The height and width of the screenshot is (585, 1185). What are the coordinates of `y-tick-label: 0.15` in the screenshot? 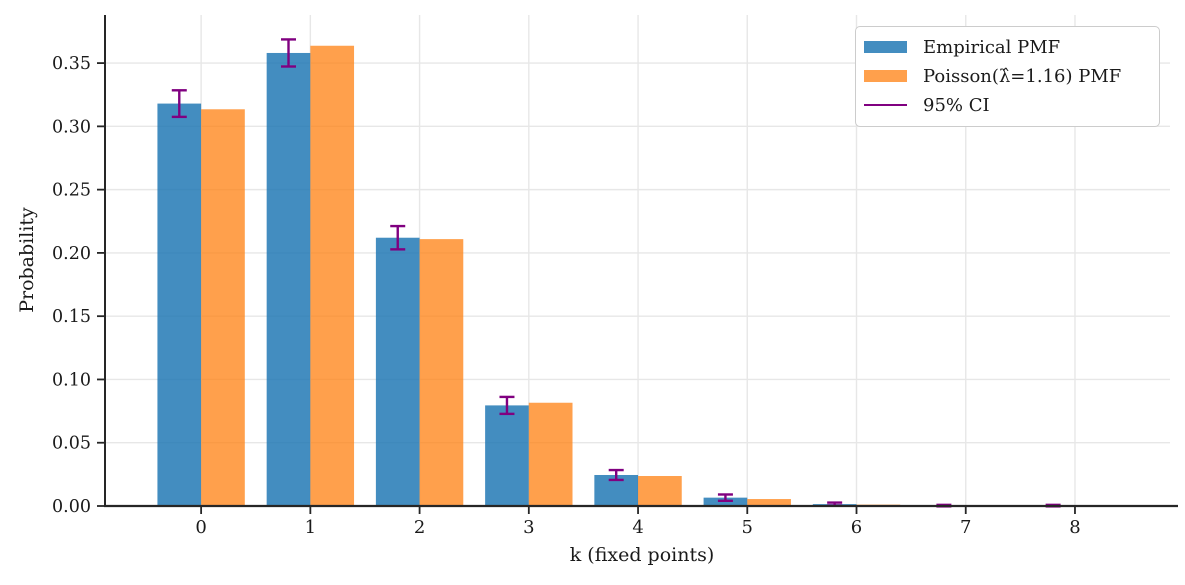 It's located at (71, 317).